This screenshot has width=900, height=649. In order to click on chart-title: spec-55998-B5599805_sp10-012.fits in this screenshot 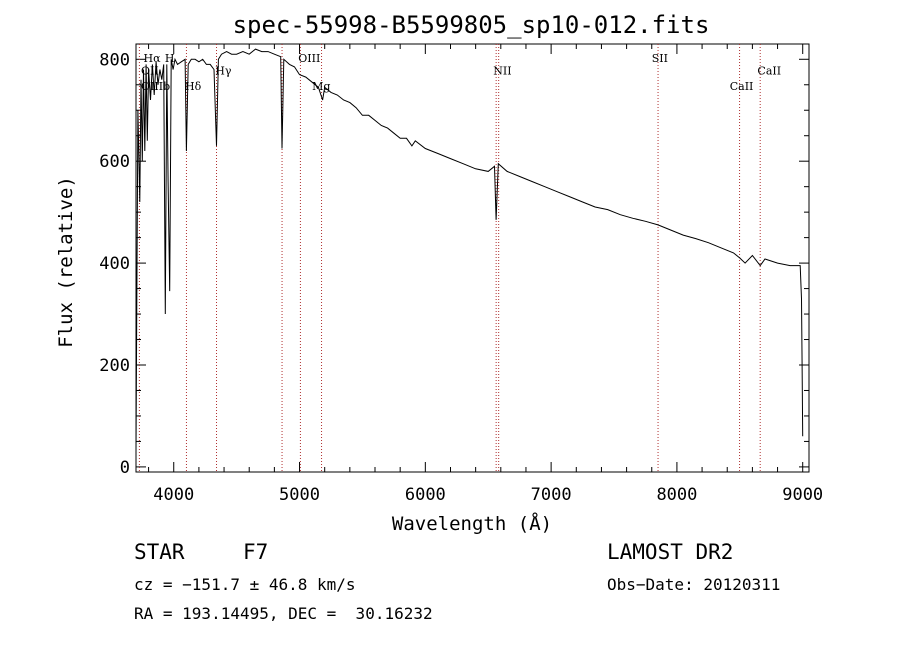, I will do `click(471, 25)`.